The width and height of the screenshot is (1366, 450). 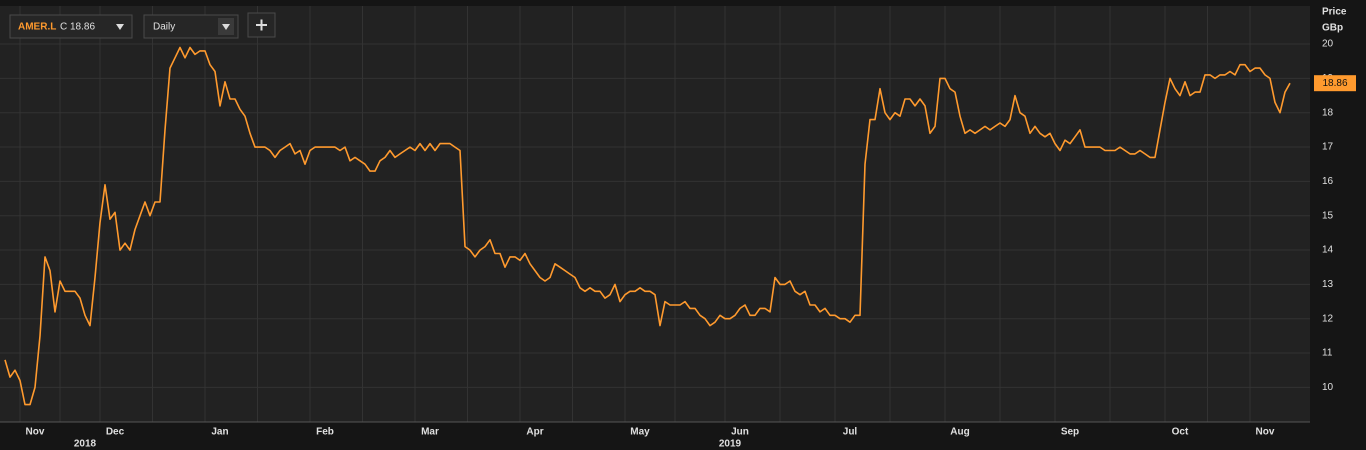 I want to click on y-tick-label: 16, so click(x=1328, y=181).